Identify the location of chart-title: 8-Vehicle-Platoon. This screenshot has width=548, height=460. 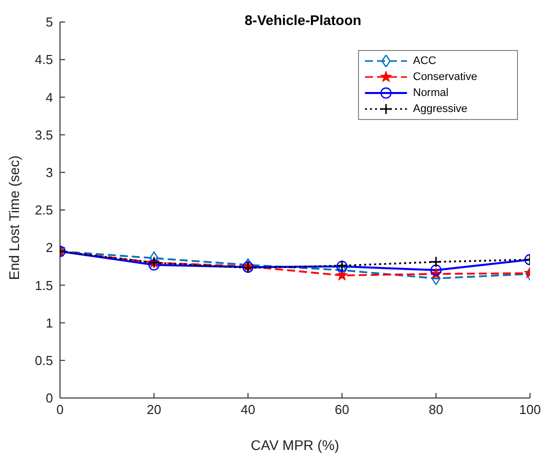
(303, 20).